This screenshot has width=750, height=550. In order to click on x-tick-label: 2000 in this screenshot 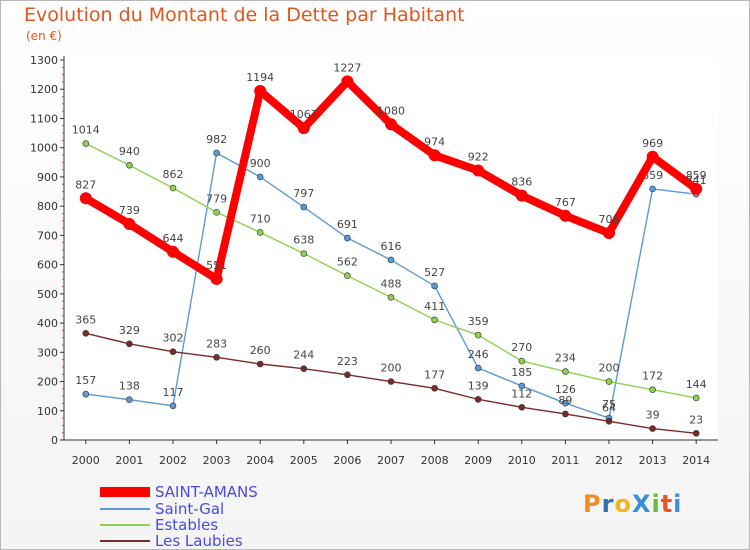, I will do `click(86, 460)`.